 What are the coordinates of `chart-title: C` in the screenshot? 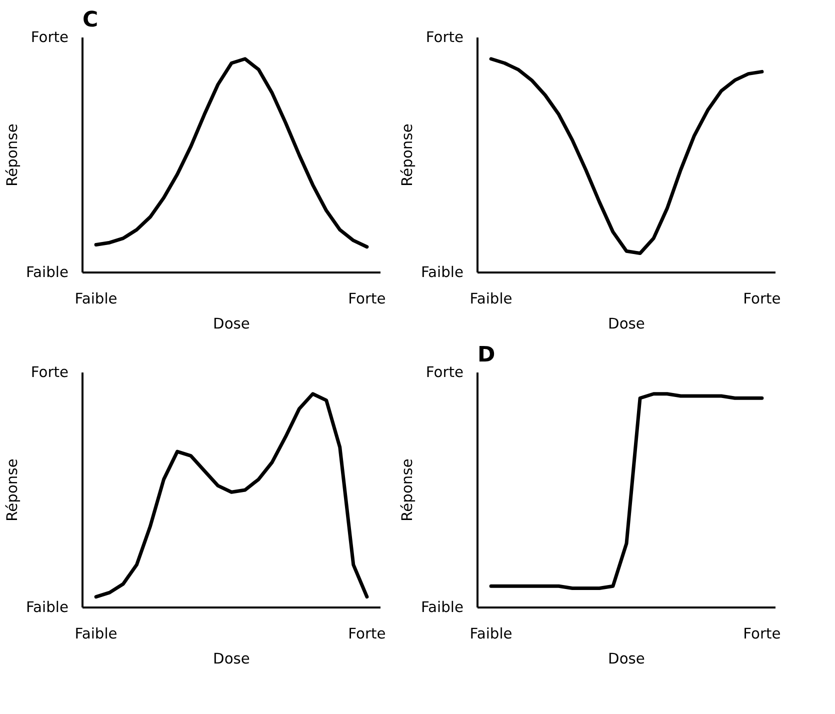 It's located at (90, 20).